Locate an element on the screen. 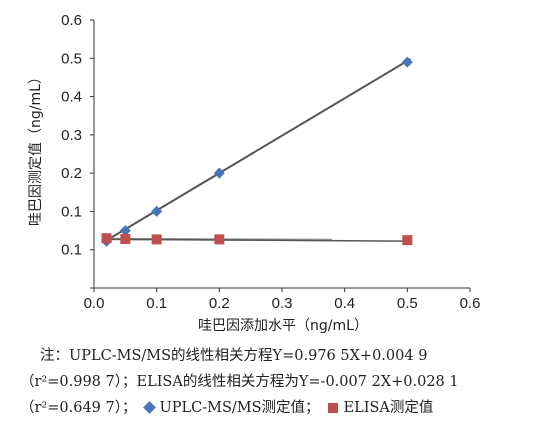  y-tick-label: 0.3 is located at coordinates (71, 135).